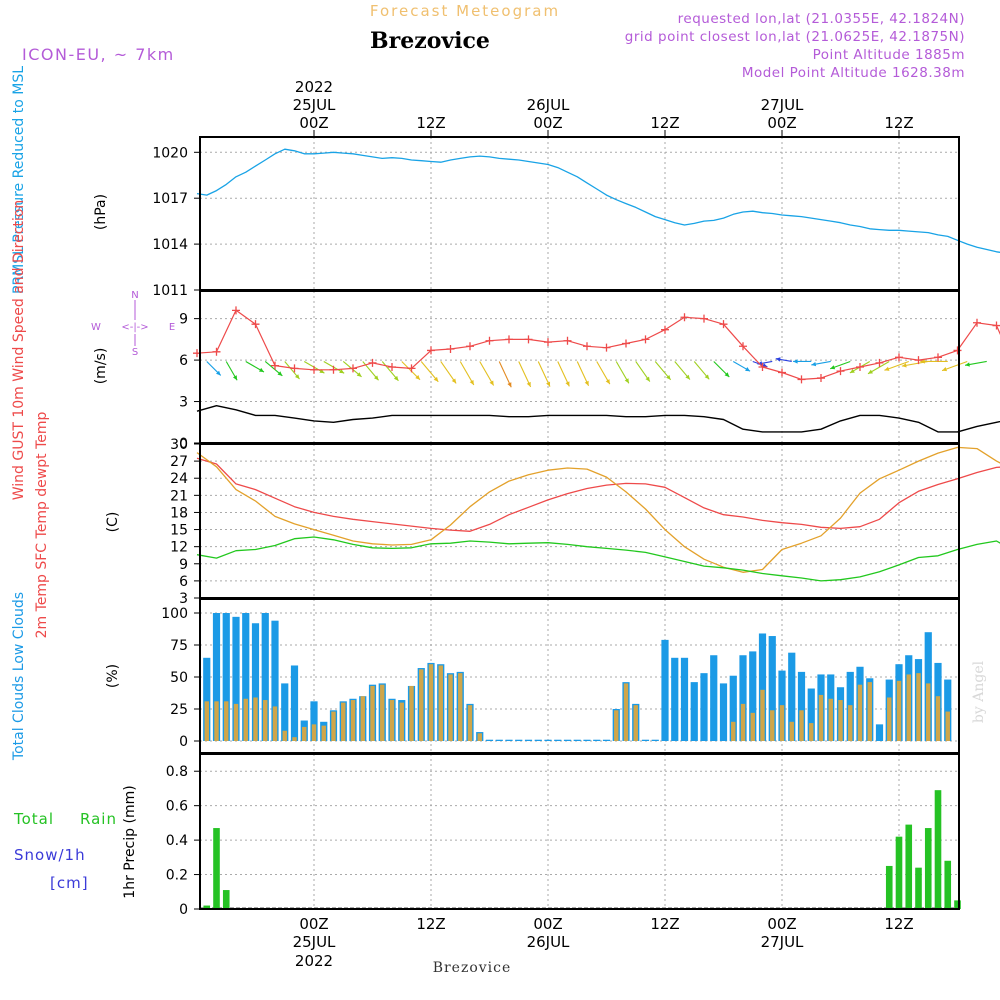 This screenshot has width=1000, height=1000. I want to click on y-tick-label: 15, so click(179, 531).